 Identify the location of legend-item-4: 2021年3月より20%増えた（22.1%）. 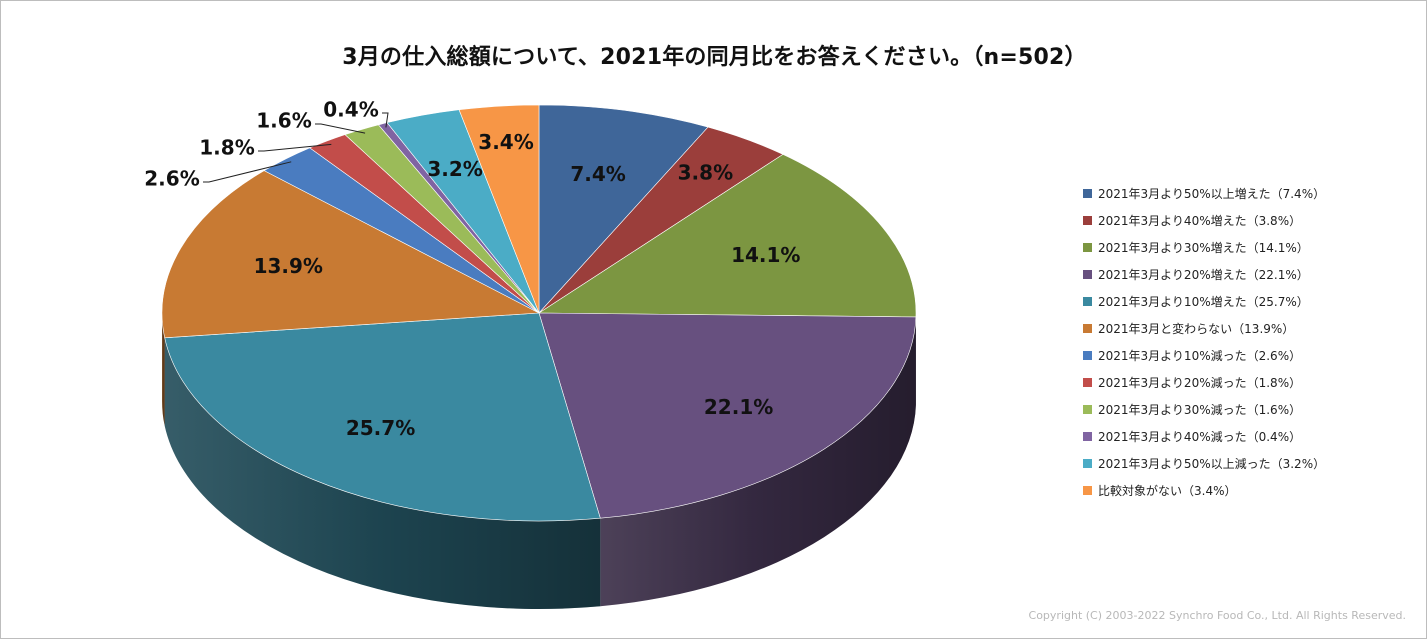
(1253, 274).